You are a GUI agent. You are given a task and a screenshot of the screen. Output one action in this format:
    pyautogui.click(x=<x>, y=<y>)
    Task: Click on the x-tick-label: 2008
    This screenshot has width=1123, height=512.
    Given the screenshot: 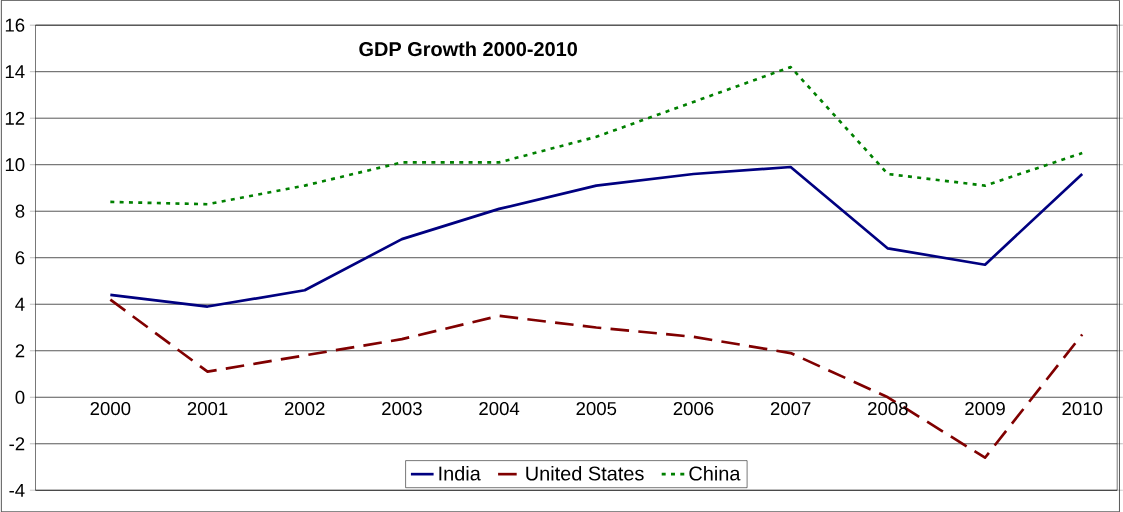 What is the action you would take?
    pyautogui.click(x=888, y=408)
    